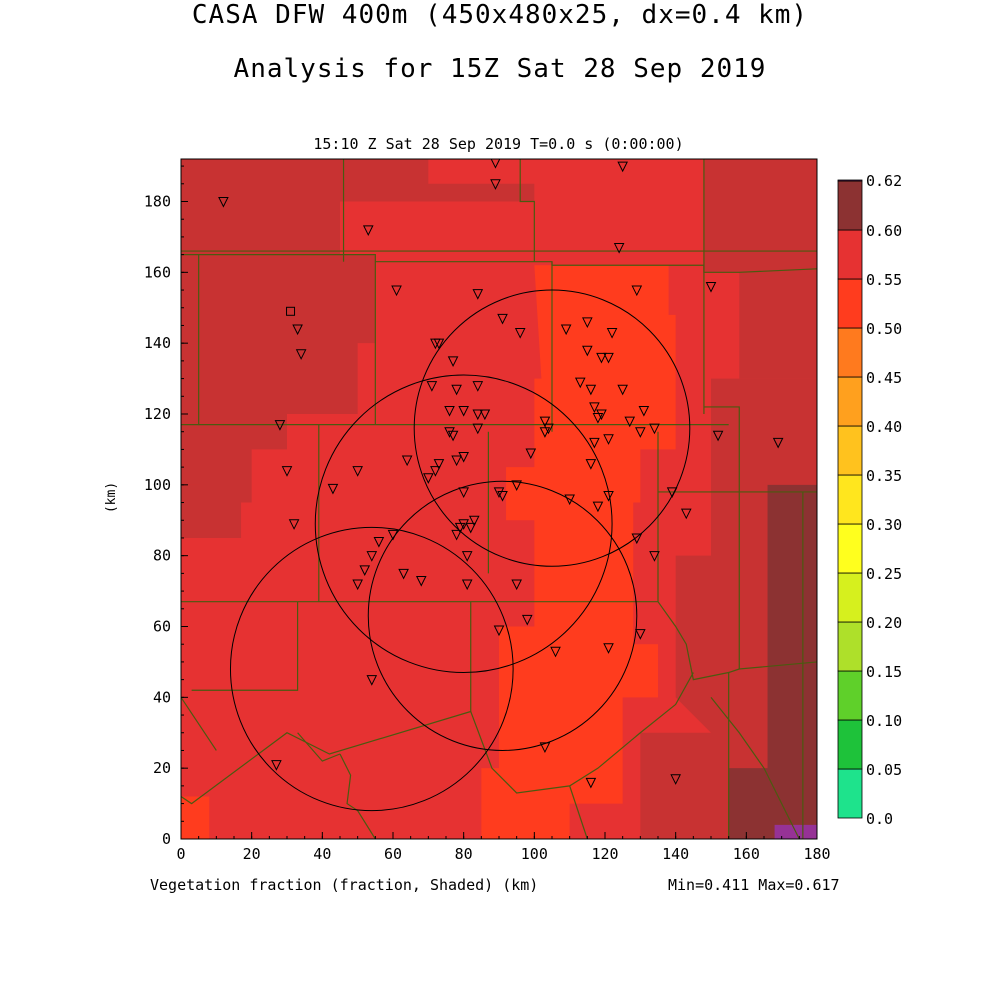 The image size is (1000, 1000). What do you see at coordinates (162, 697) in the screenshot?
I see `y-tick-label: 40` at bounding box center [162, 697].